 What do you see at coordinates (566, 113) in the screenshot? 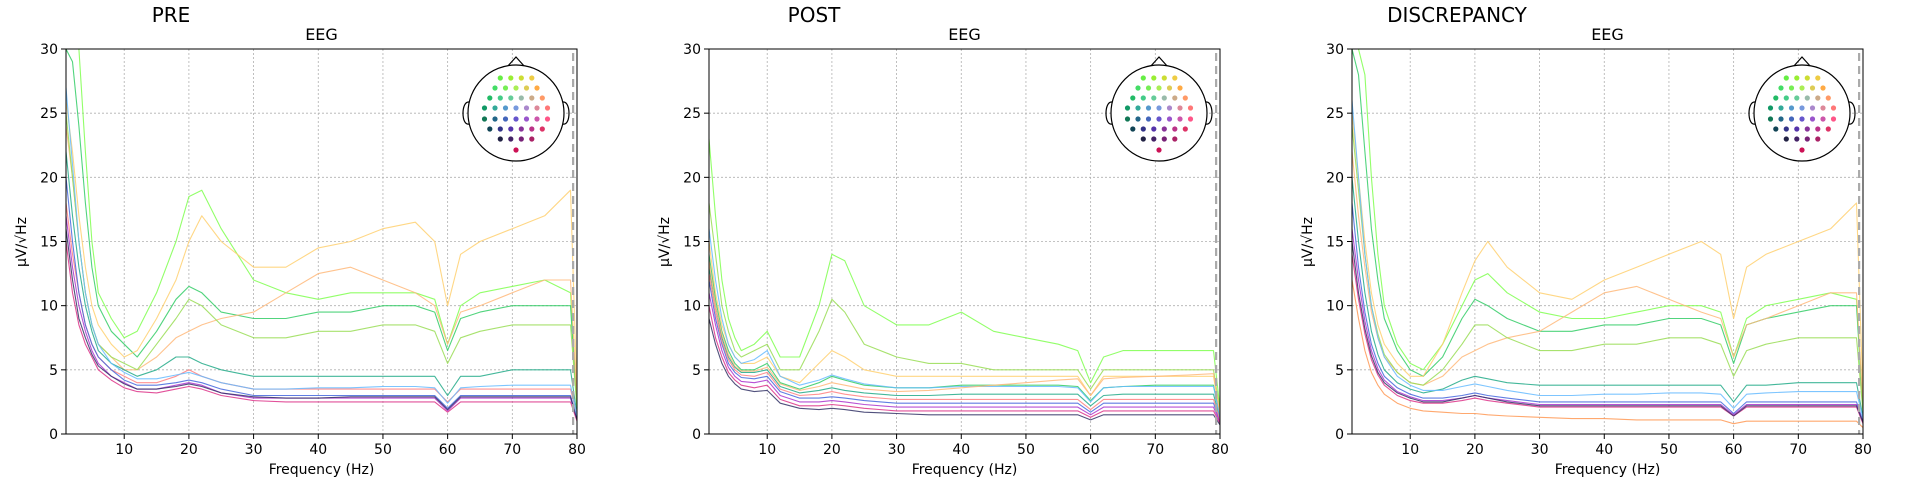
I see `head-right-ear-outline` at bounding box center [566, 113].